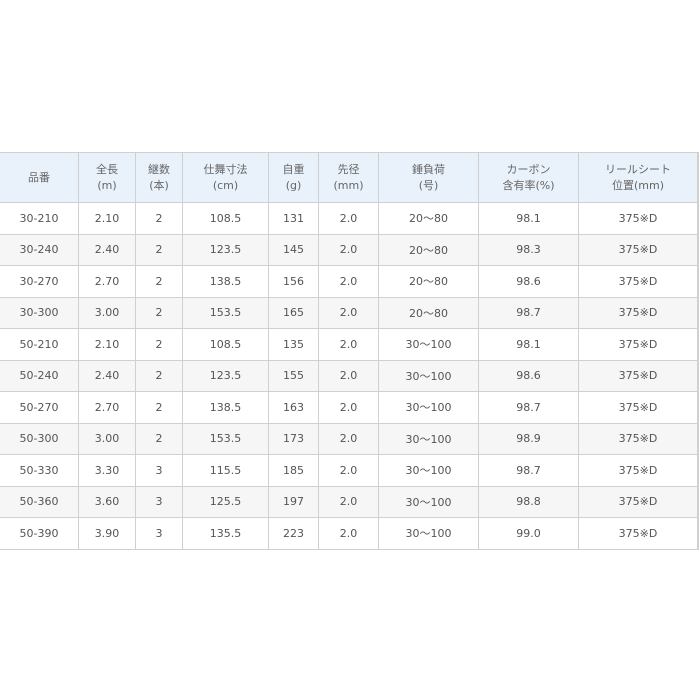 Image resolution: width=700 pixels, height=700 pixels. I want to click on table-row: 50-390 3.90 3 135.5 223 2.0 30〜100 99.0 375※D, so click(349, 533).